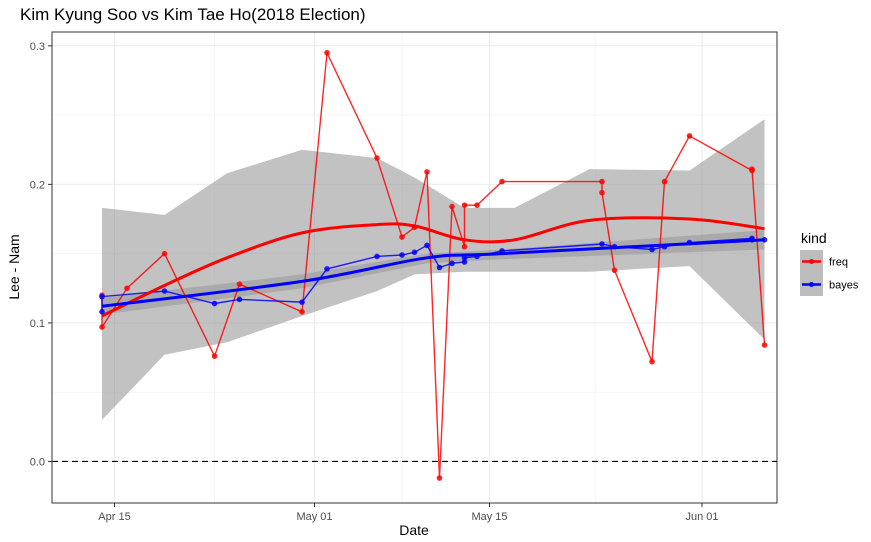  Describe the element at coordinates (314, 517) in the screenshot. I see `x-tick-label: May 01` at that location.